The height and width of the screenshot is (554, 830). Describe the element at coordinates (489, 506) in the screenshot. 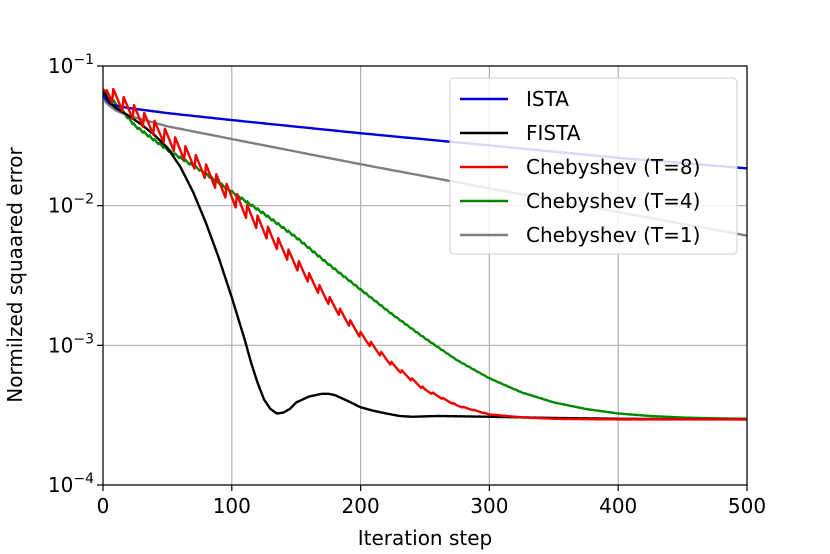

I see `x-tick-label: 300` at that location.